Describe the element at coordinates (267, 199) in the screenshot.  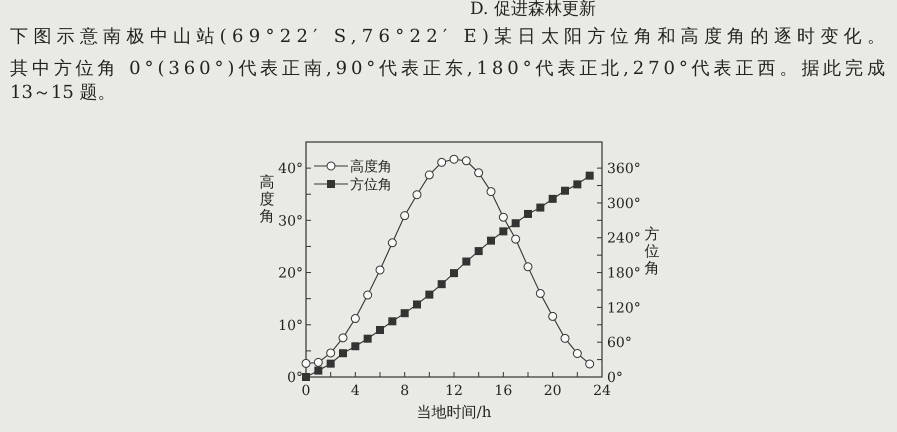
I see `y-axis-title: 高度角` at that location.